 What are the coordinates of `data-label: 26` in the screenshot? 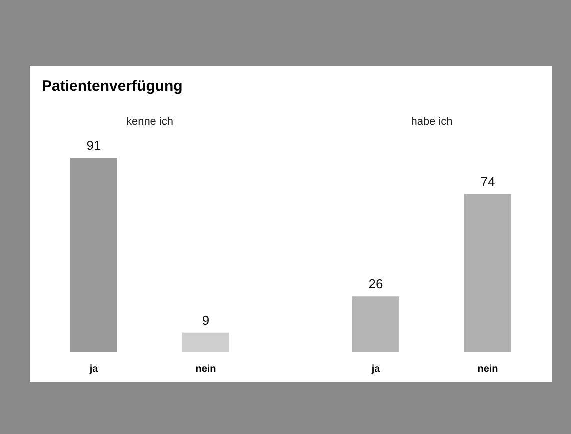 It's located at (376, 284).